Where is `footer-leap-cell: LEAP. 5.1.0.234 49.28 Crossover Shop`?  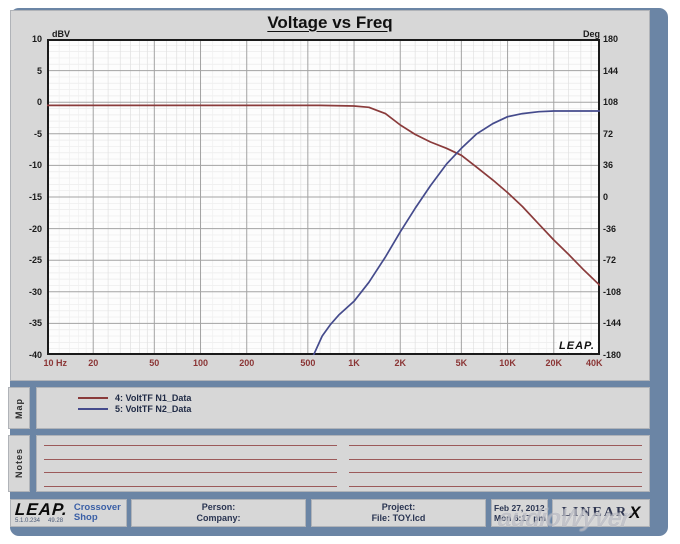 footer-leap-cell: LEAP. 5.1.0.234 49.28 Crossover Shop is located at coordinates (68, 513).